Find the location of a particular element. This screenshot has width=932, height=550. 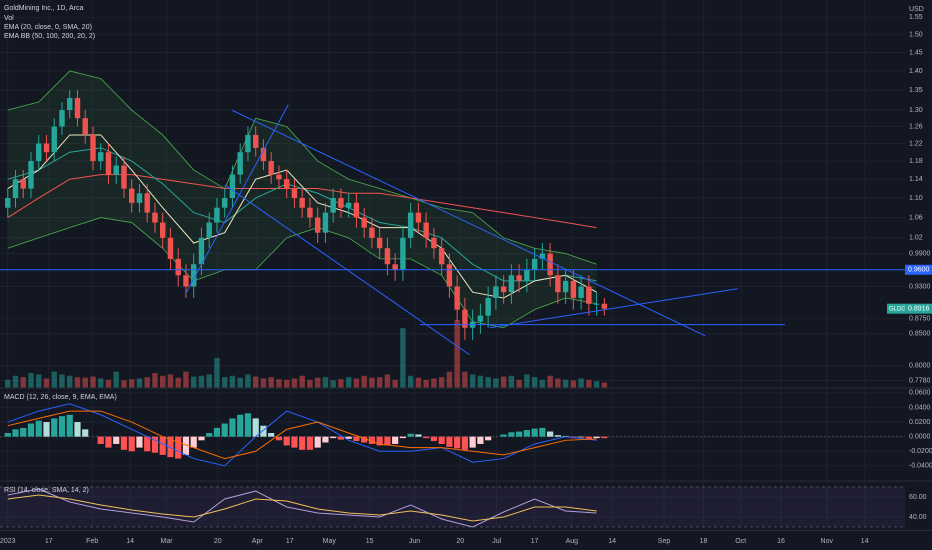

y-tick-label: 1.30 is located at coordinates (916, 110).